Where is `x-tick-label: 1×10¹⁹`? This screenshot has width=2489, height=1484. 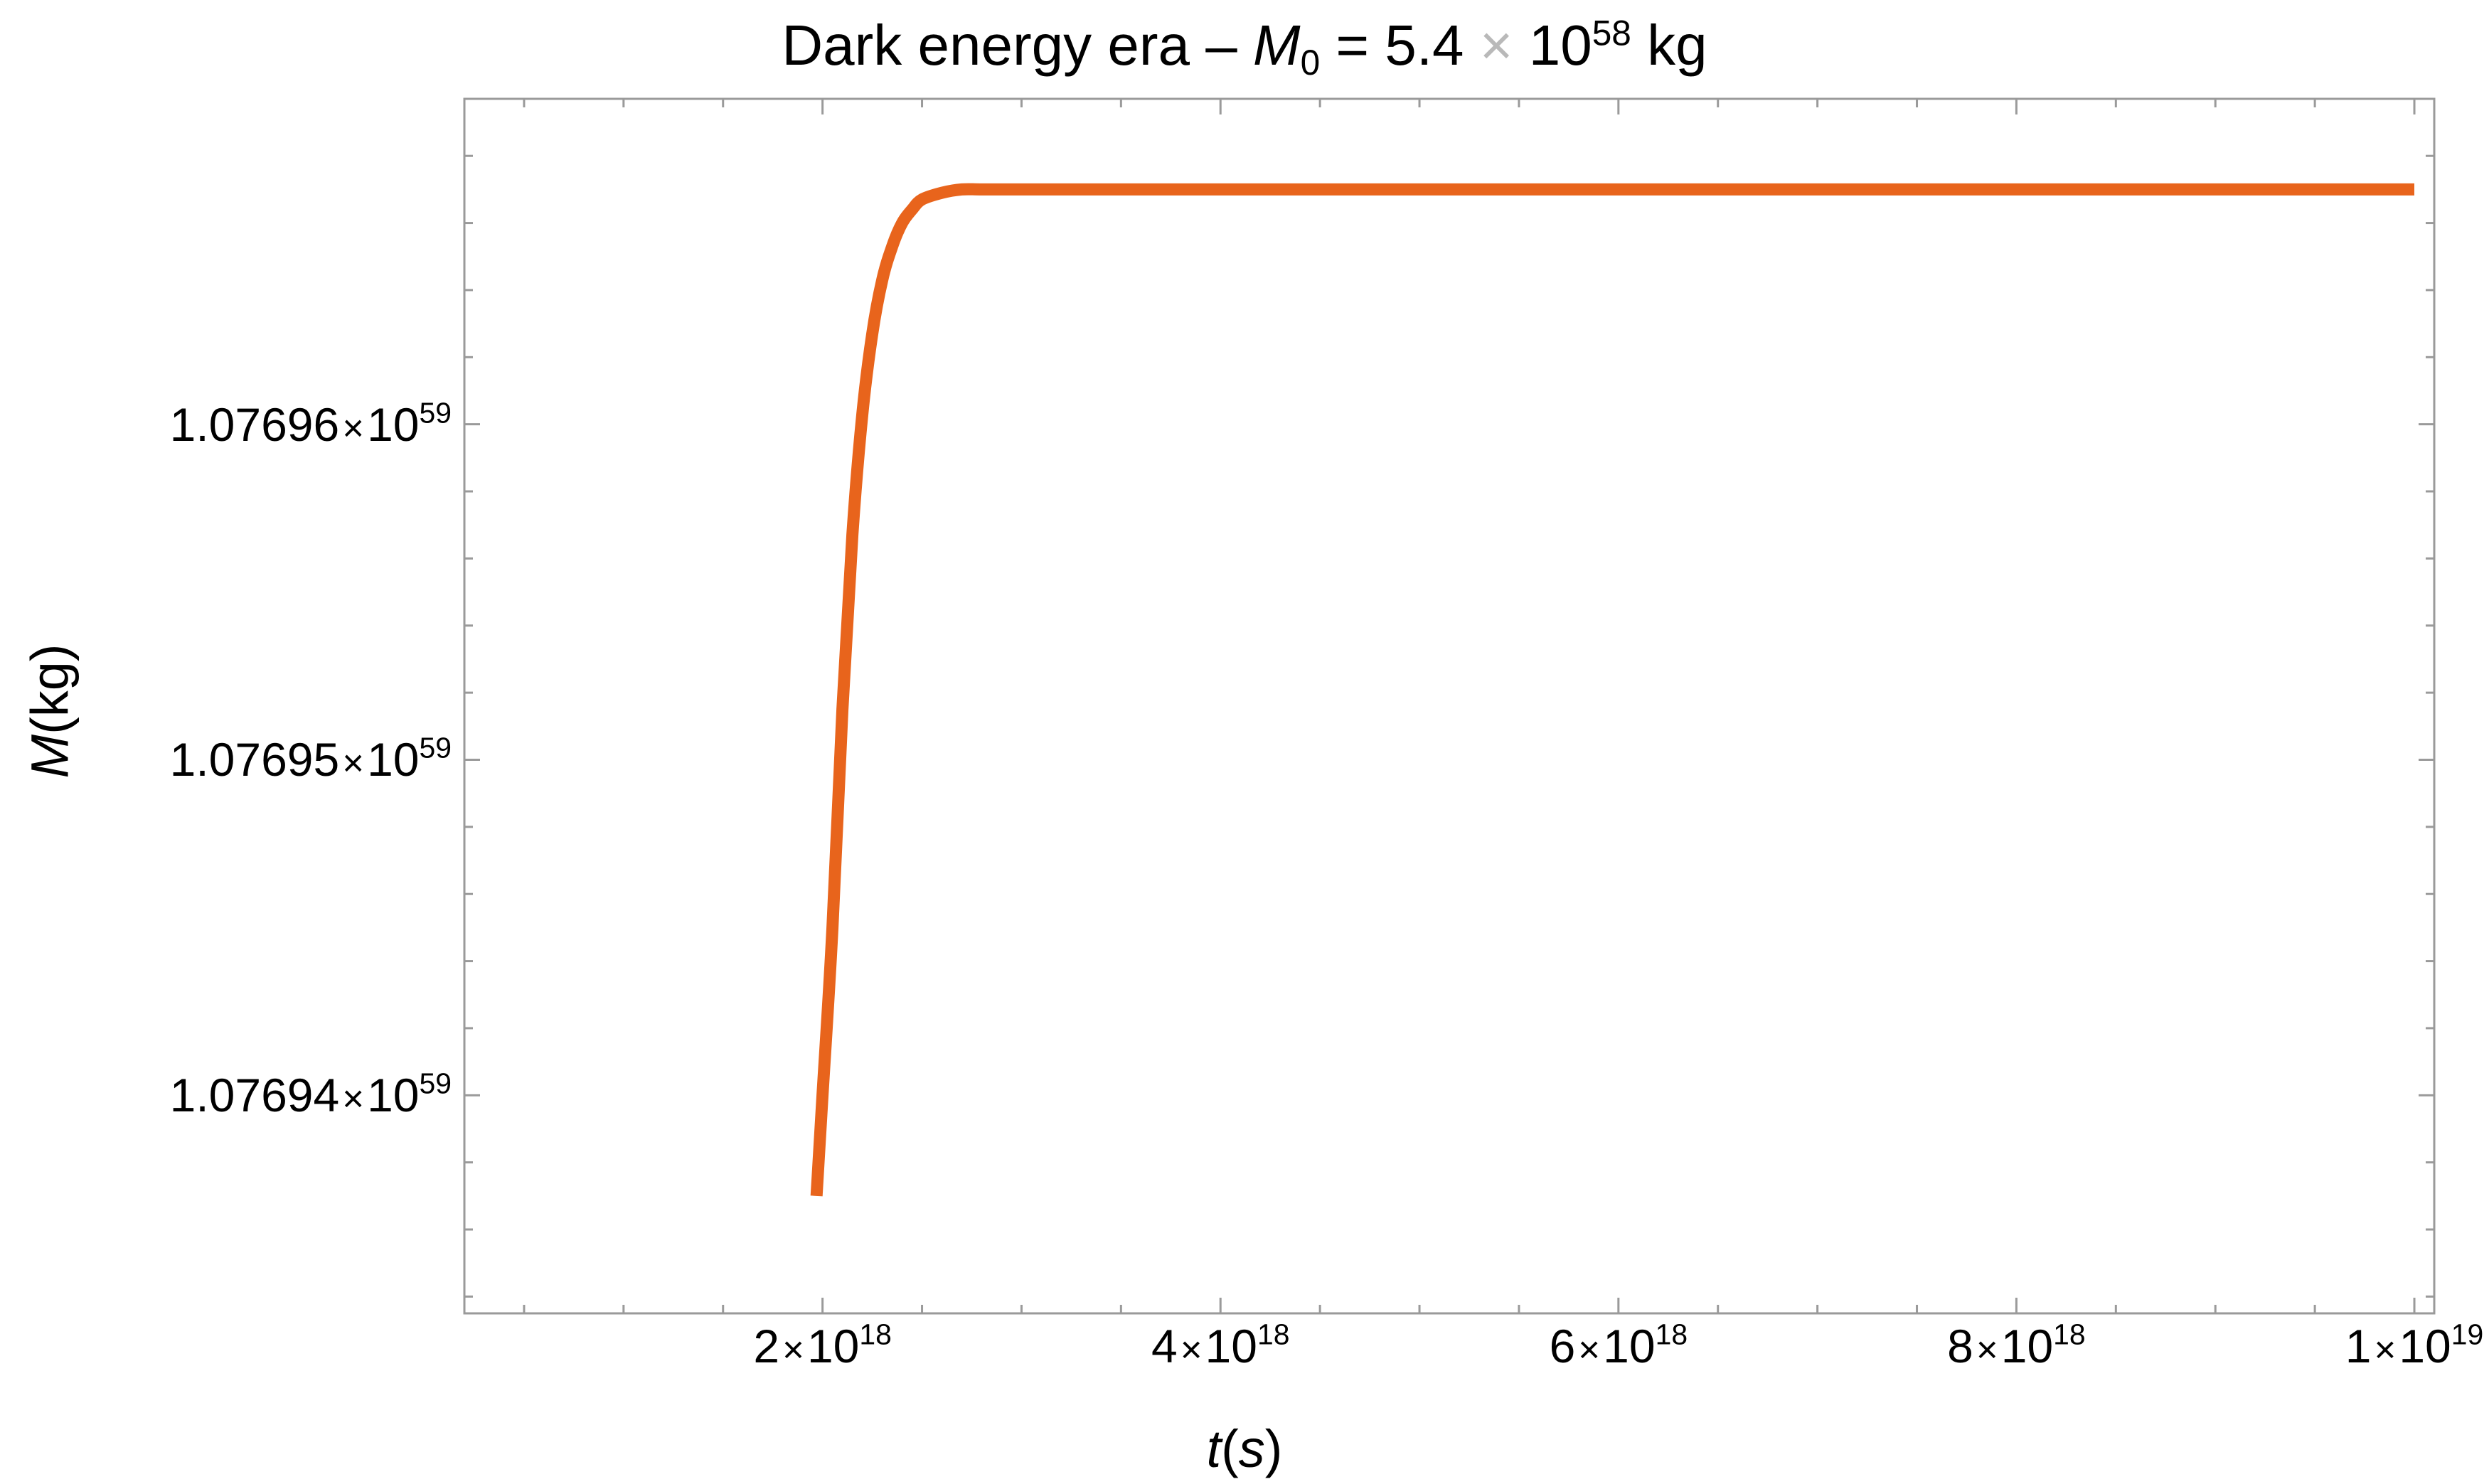 x-tick-label: 1×10¹⁹ is located at coordinates (2414, 1345).